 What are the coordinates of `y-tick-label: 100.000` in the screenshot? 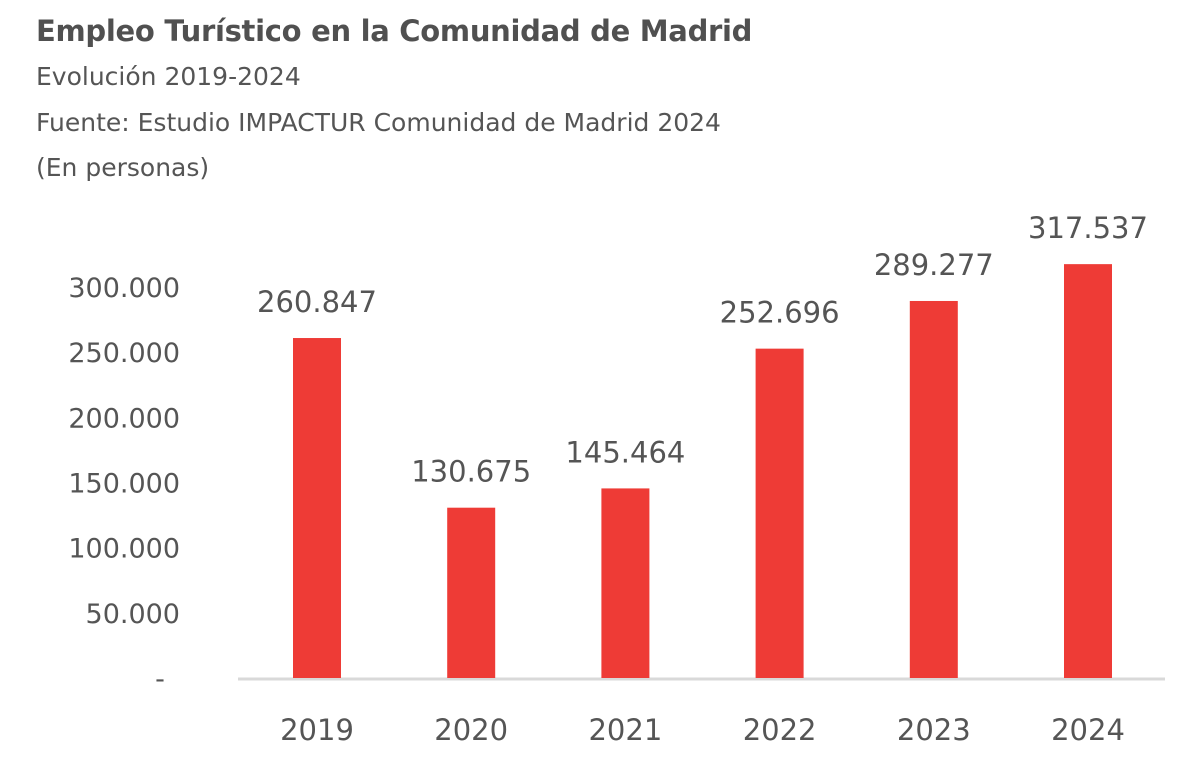 It's located at (124, 549).